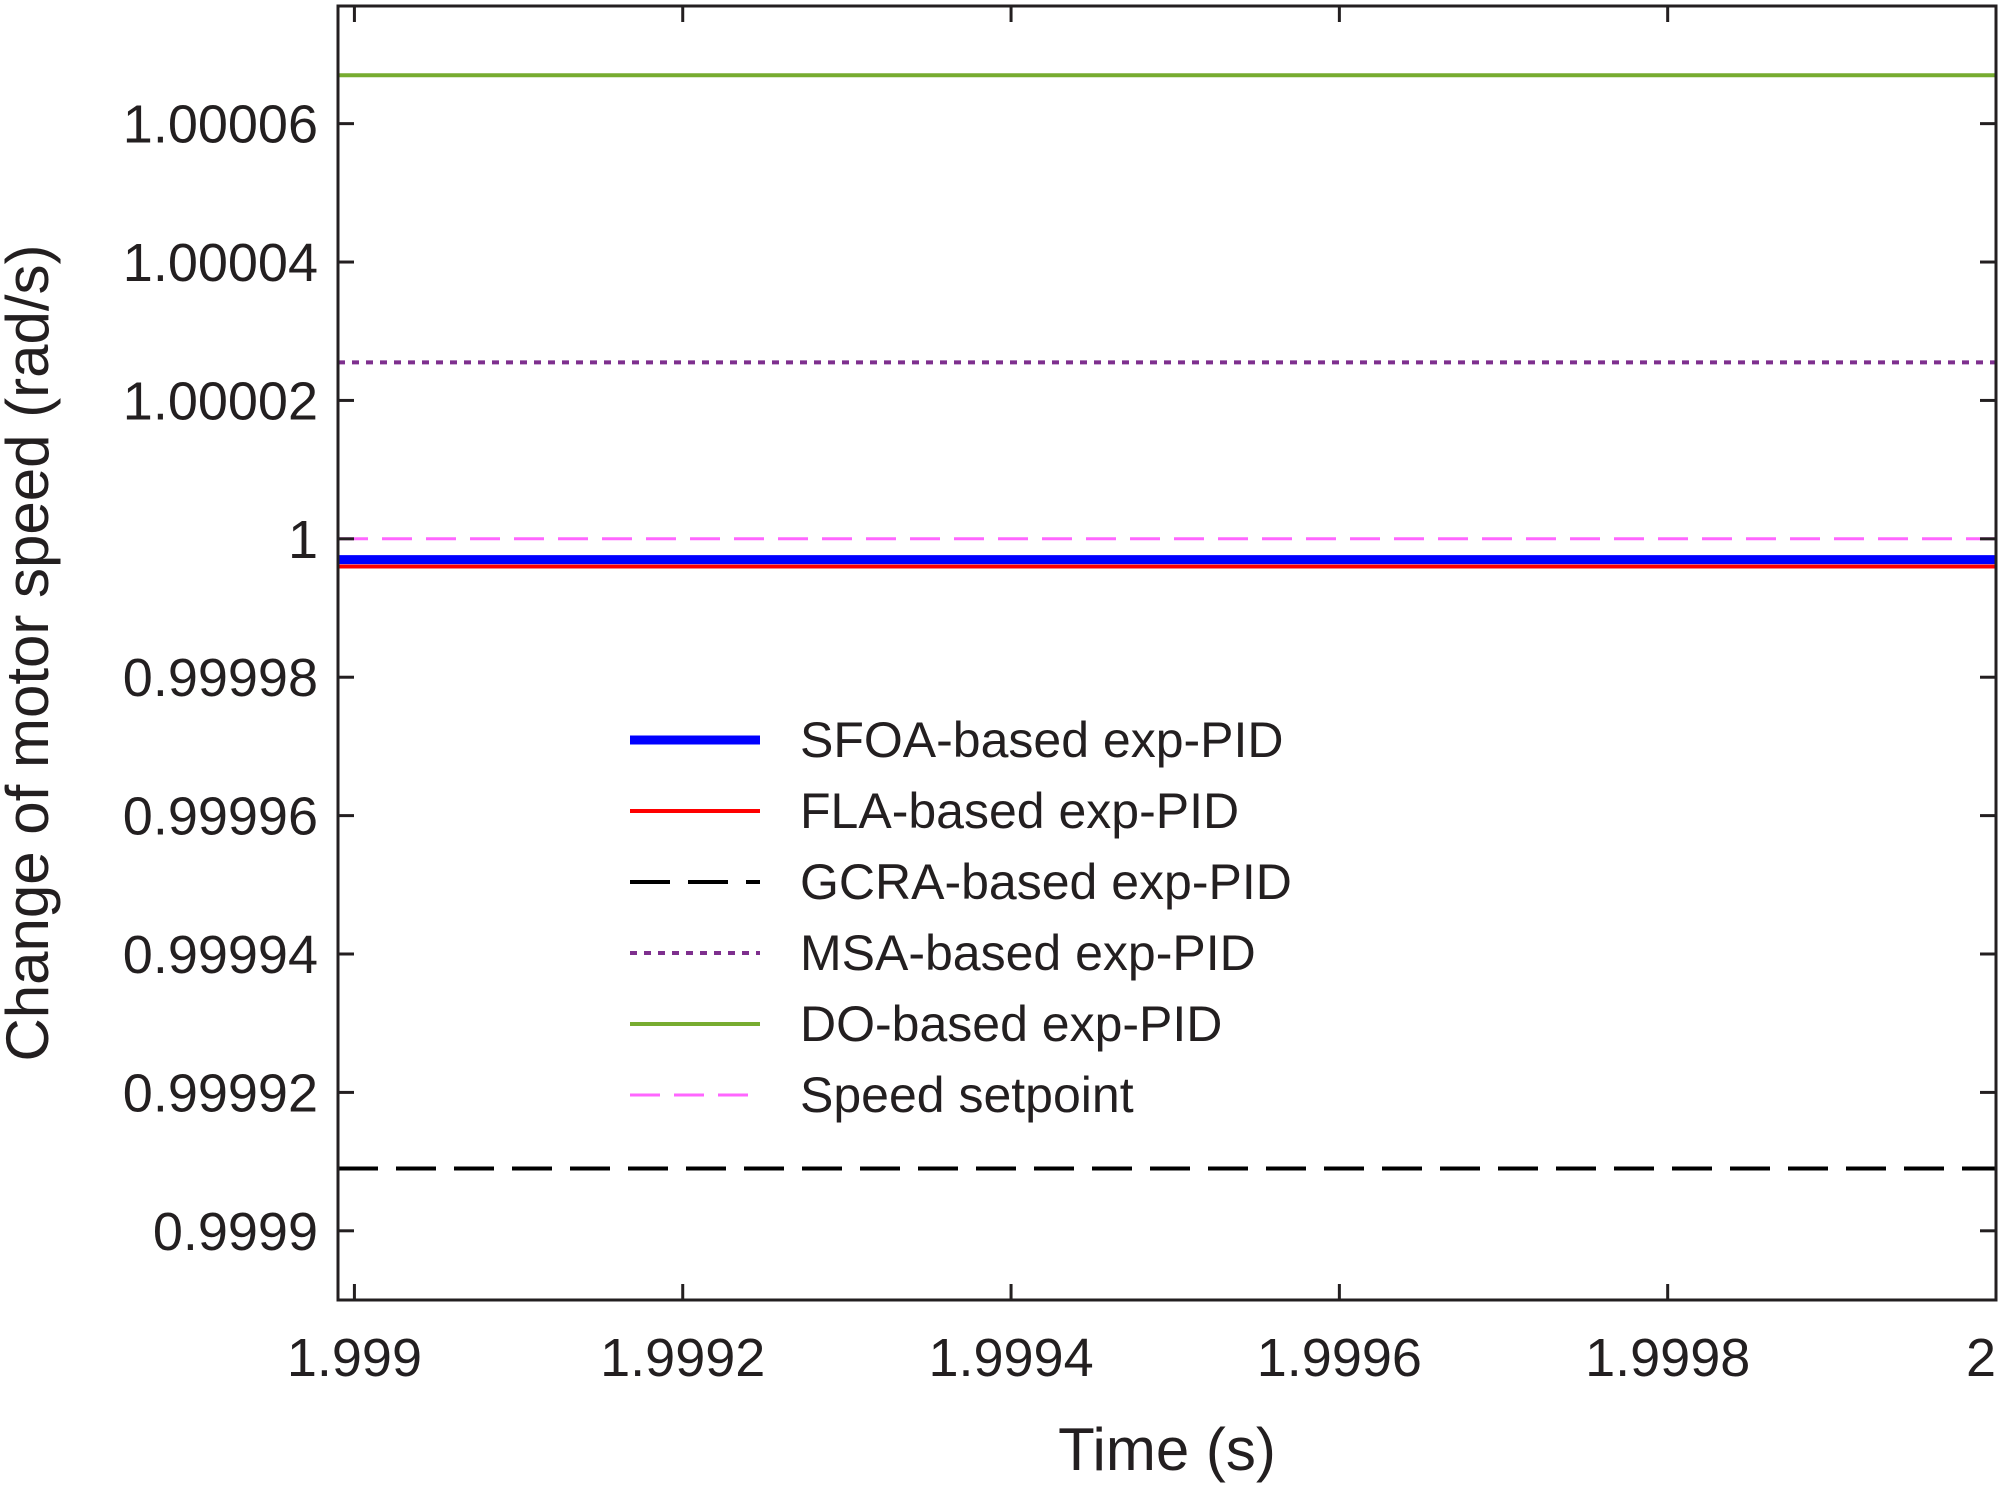  I want to click on x-tick-label: 1.9994, so click(1010, 1358).